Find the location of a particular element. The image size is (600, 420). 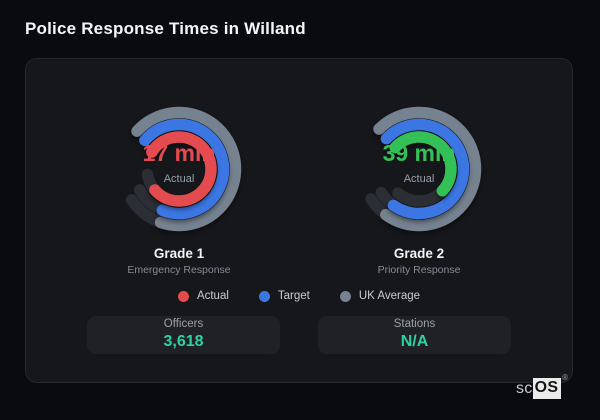

stat-value-stations: N/A is located at coordinates (414, 341).